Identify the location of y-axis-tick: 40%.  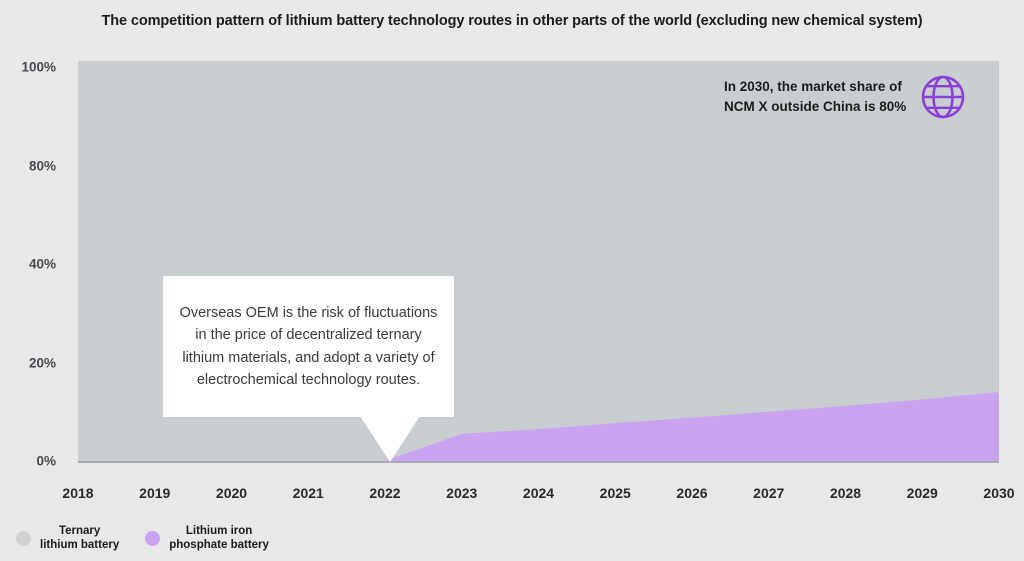
(42, 264).